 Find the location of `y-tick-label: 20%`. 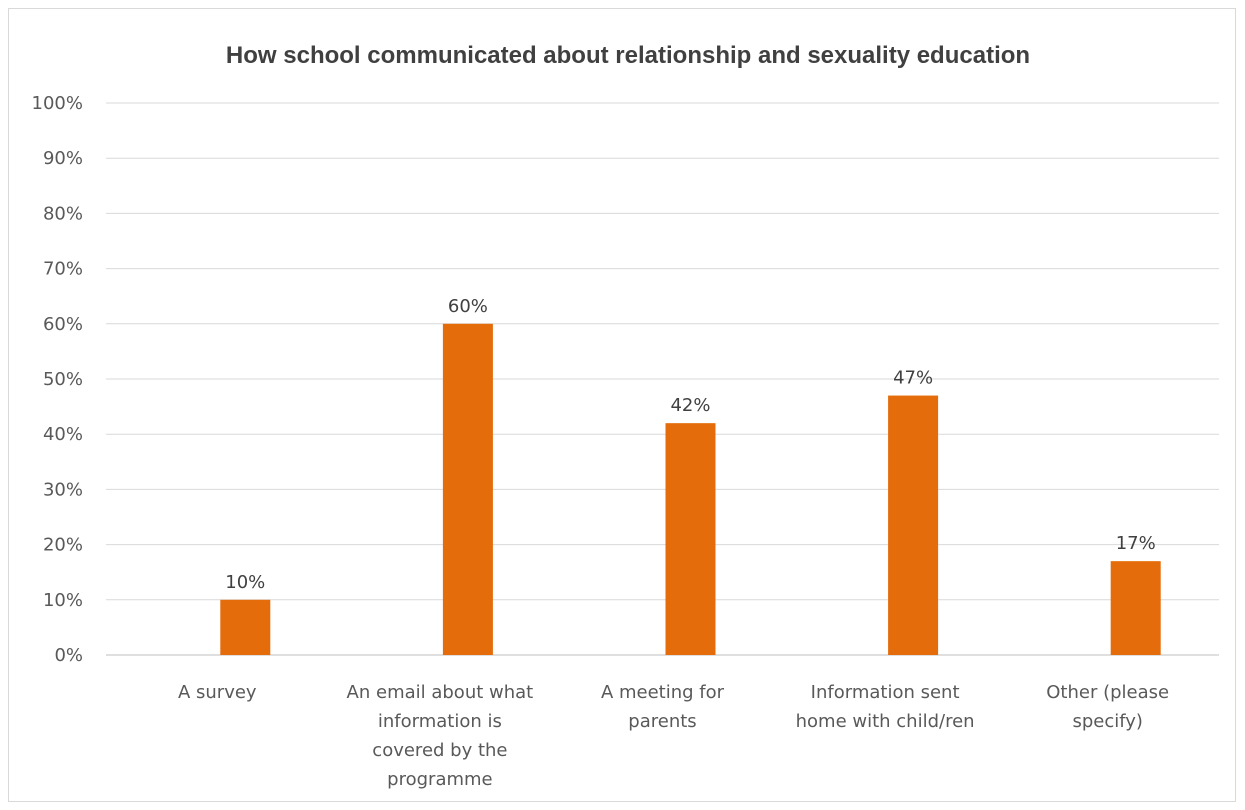

y-tick-label: 20% is located at coordinates (63, 545).